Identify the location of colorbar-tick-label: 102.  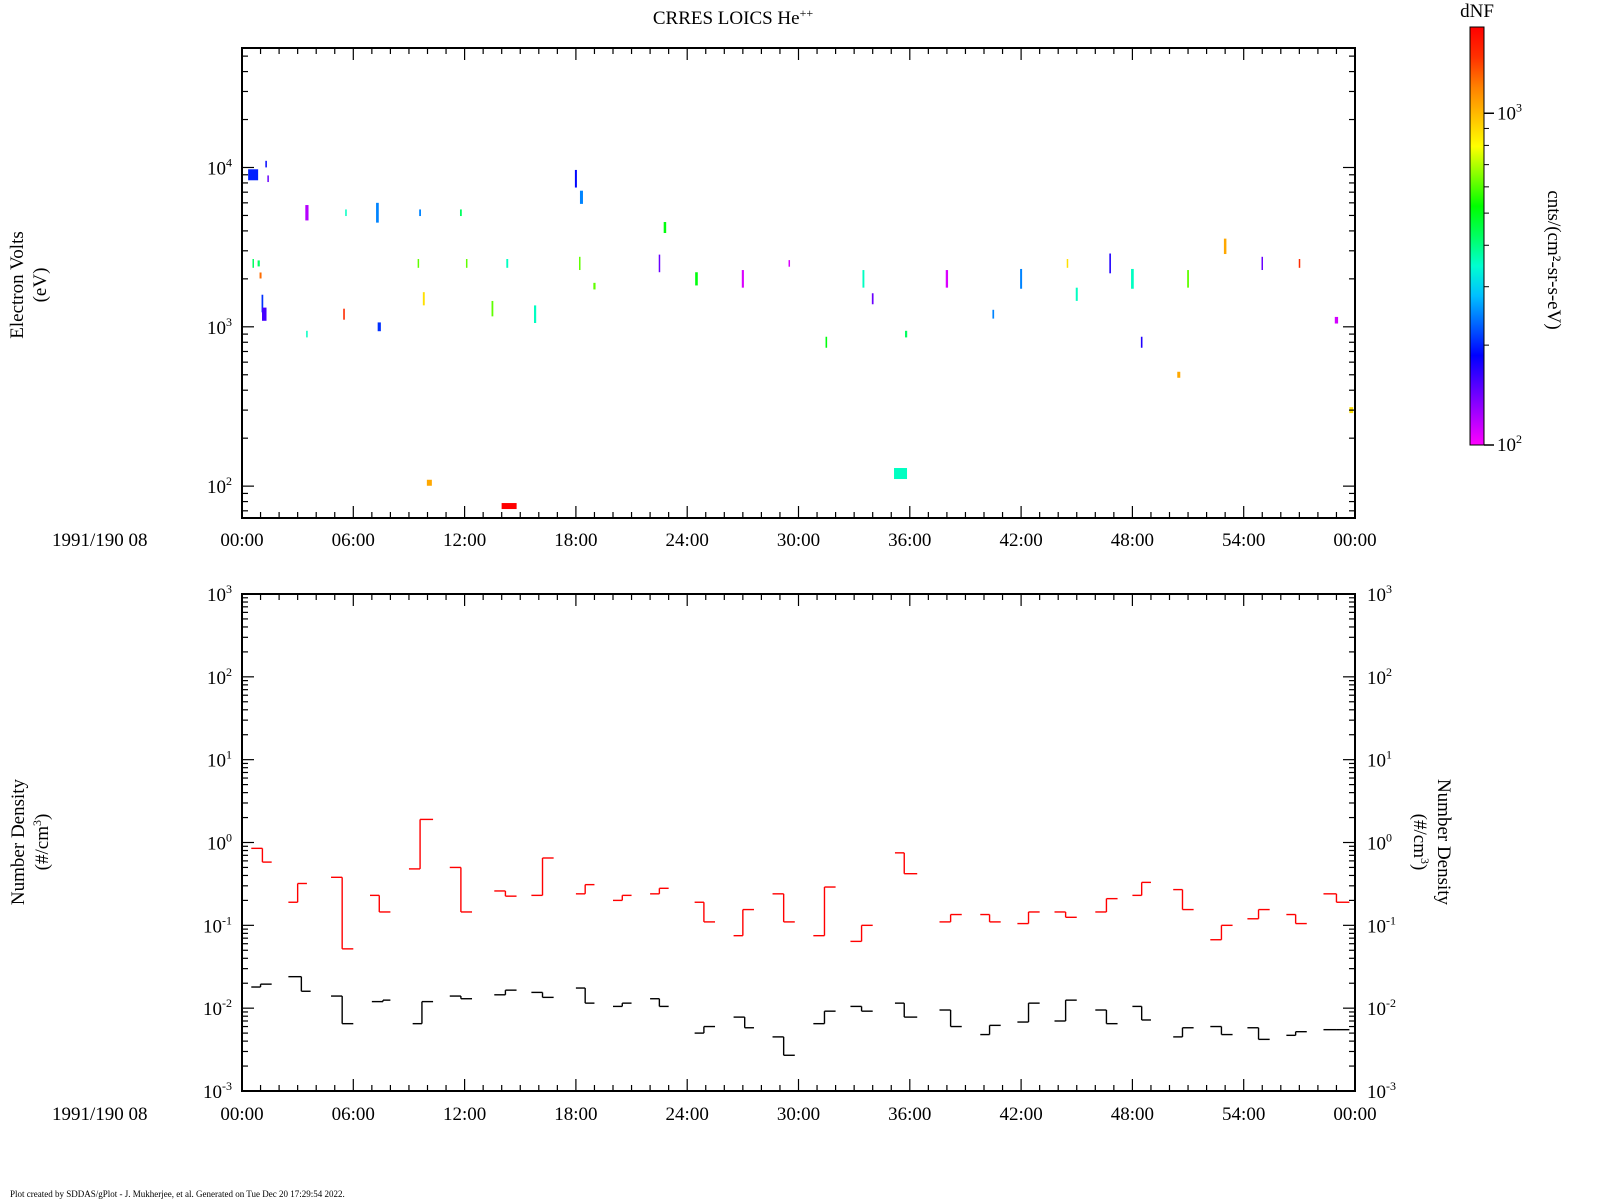
(1509, 444).